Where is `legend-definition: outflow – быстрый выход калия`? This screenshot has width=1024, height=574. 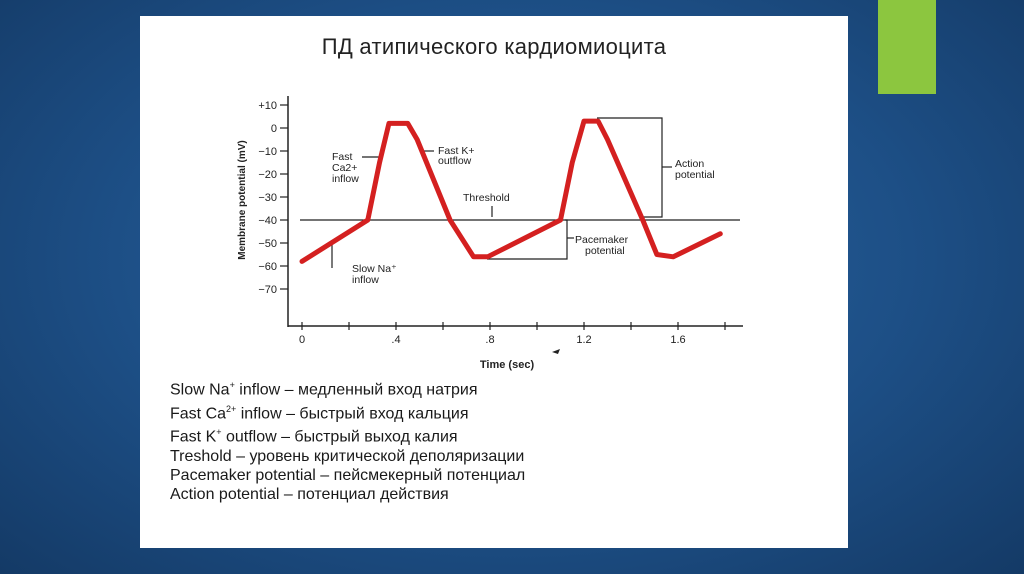
legend-definition: outflow – быстрый выход калия is located at coordinates (339, 437).